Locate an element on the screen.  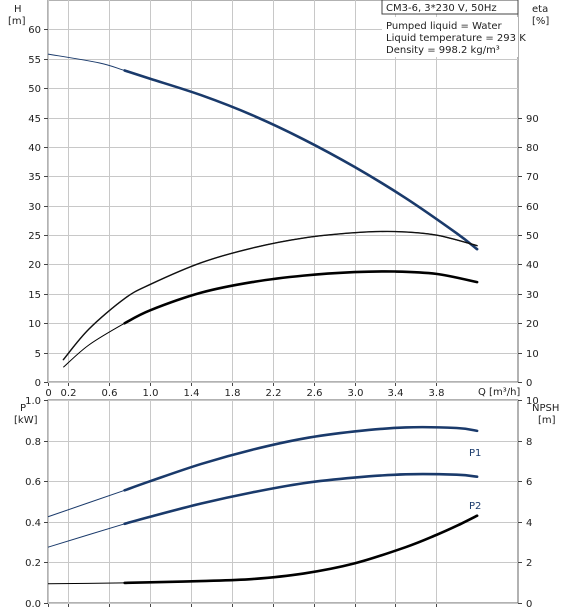
top-right-tick-label: 40 is located at coordinates (532, 265).